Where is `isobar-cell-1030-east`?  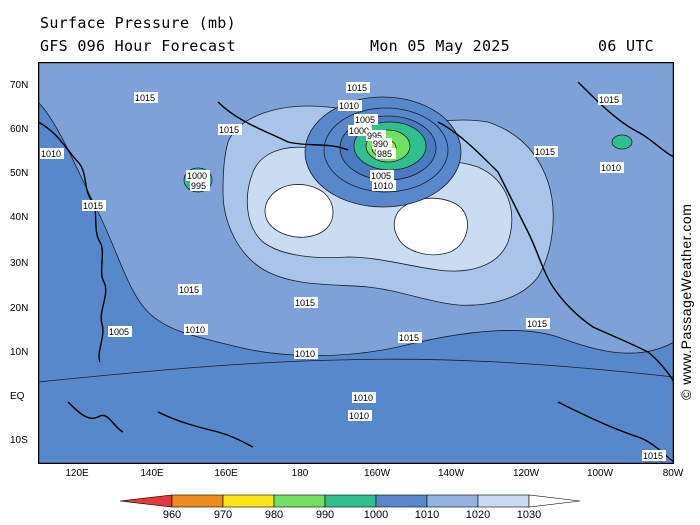
isobar-cell-1030-east is located at coordinates (430, 226).